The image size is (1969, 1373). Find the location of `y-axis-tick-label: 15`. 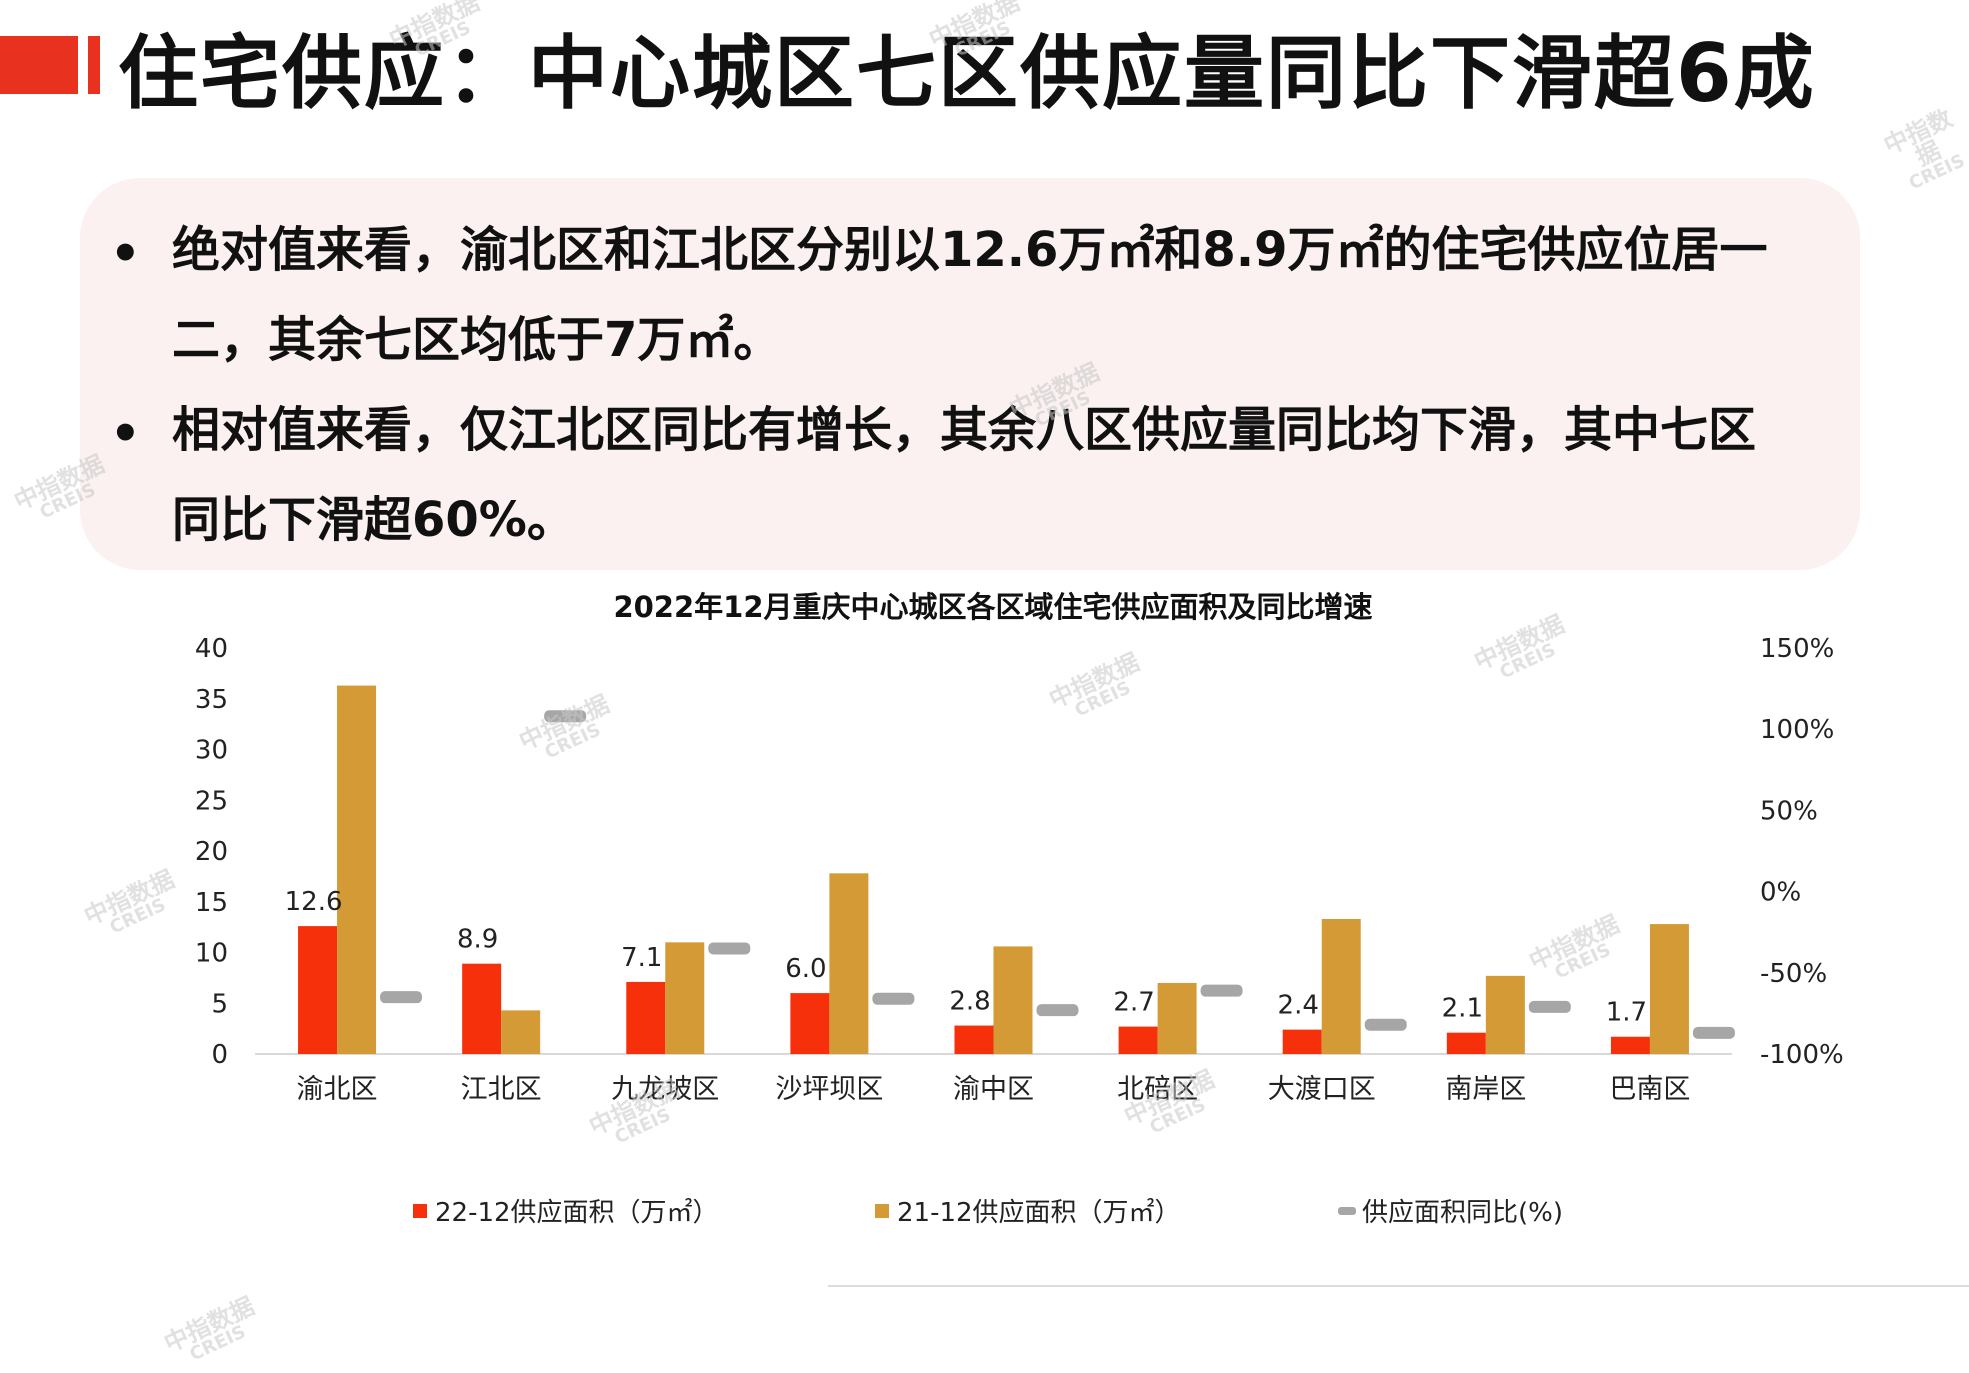

y-axis-tick-label: 15 is located at coordinates (211, 903).